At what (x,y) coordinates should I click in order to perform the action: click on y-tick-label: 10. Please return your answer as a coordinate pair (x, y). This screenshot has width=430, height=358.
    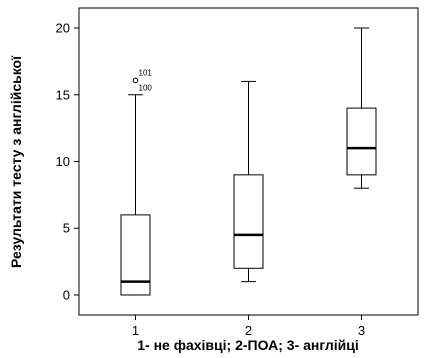
    Looking at the image, I should click on (63, 161).